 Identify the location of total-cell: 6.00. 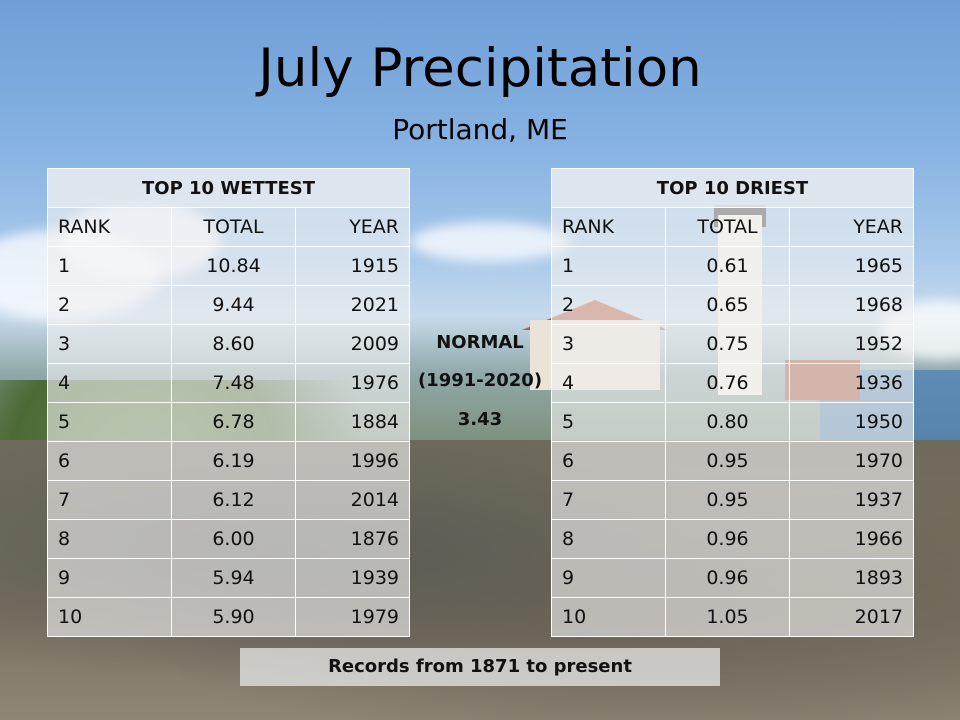
(233, 539).